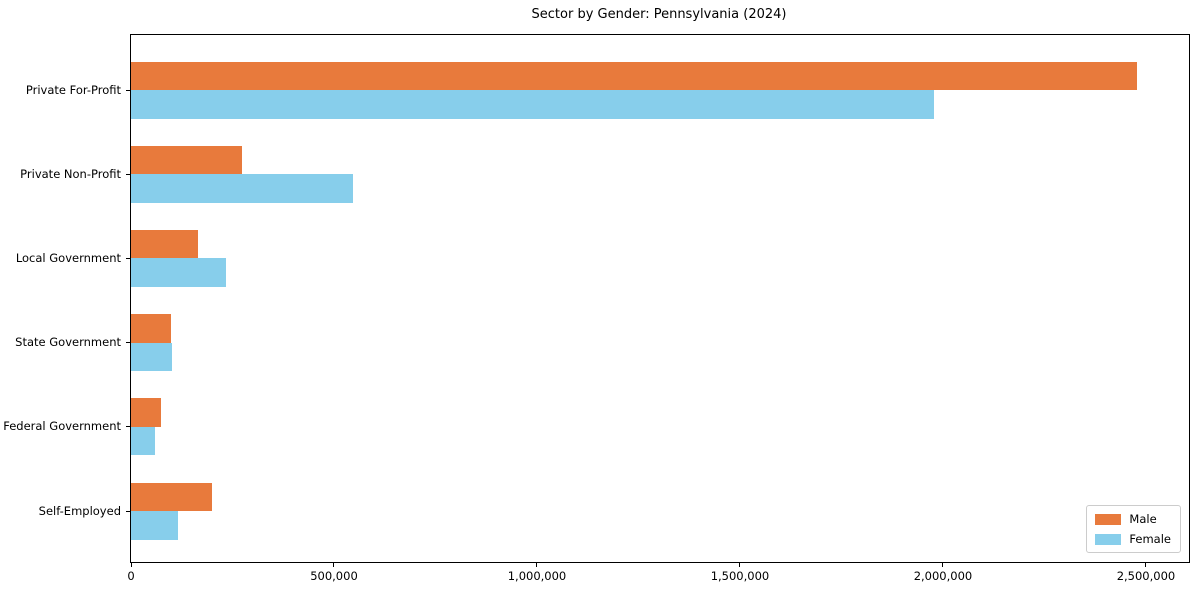 Image resolution: width=1200 pixels, height=600 pixels. What do you see at coordinates (1150, 539) in the screenshot?
I see `legend-label: Female` at bounding box center [1150, 539].